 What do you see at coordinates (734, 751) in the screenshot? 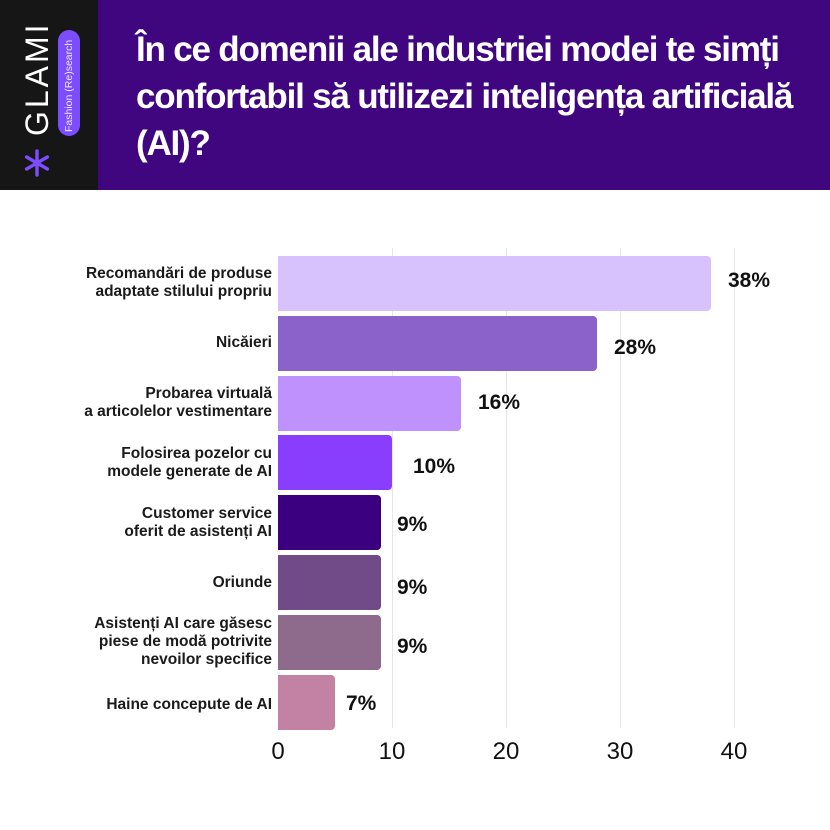
I see `x-tick: 40` at bounding box center [734, 751].